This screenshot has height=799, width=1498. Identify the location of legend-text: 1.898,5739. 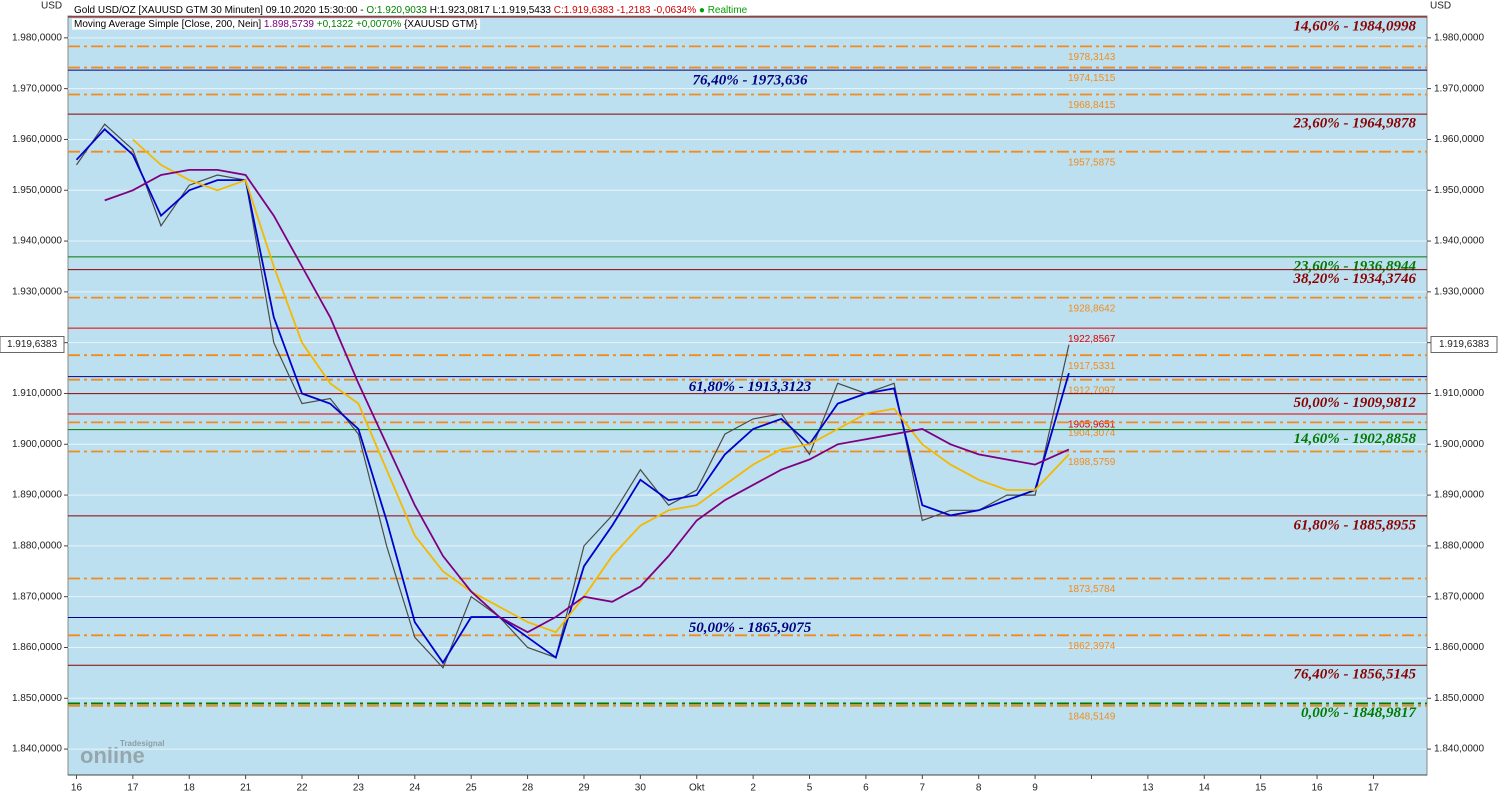
(289, 24).